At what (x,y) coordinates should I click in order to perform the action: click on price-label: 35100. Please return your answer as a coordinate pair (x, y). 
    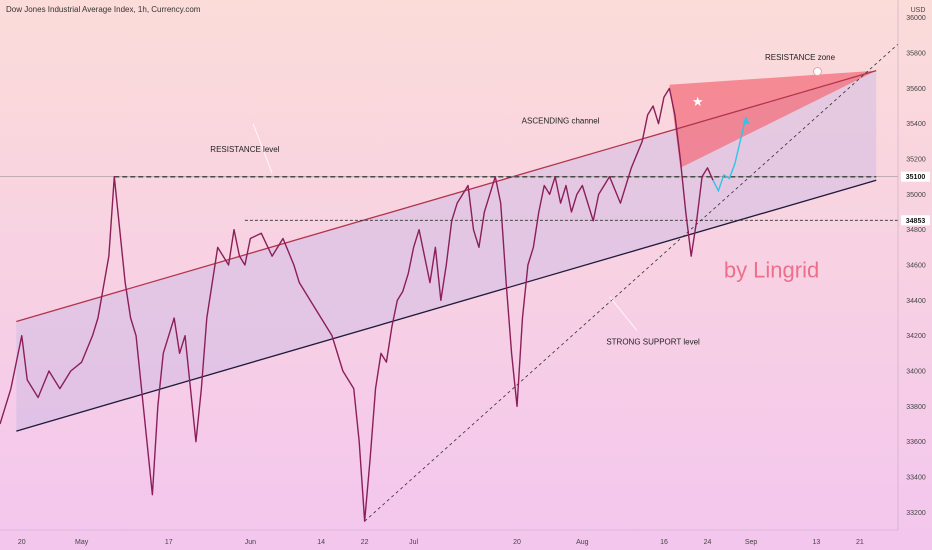
    Looking at the image, I should click on (915, 176).